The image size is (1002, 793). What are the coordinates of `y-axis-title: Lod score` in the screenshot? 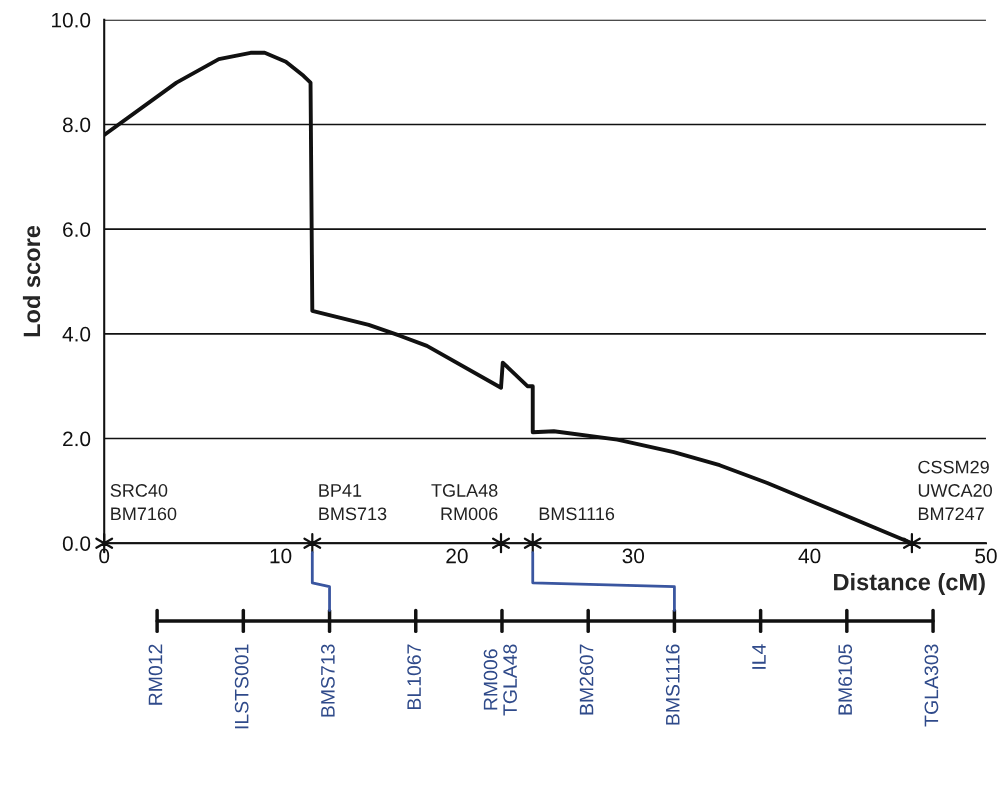 It's located at (31, 281).